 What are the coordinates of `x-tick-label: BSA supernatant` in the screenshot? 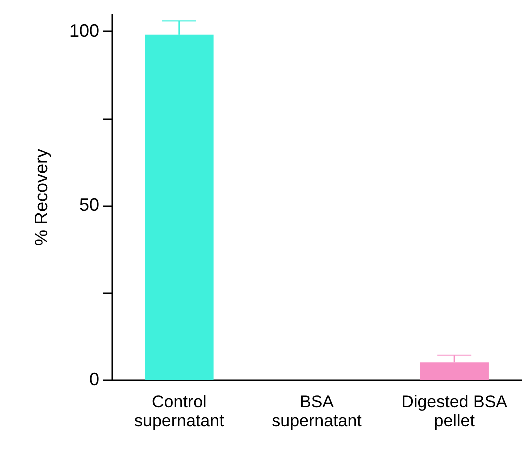 It's located at (317, 411).